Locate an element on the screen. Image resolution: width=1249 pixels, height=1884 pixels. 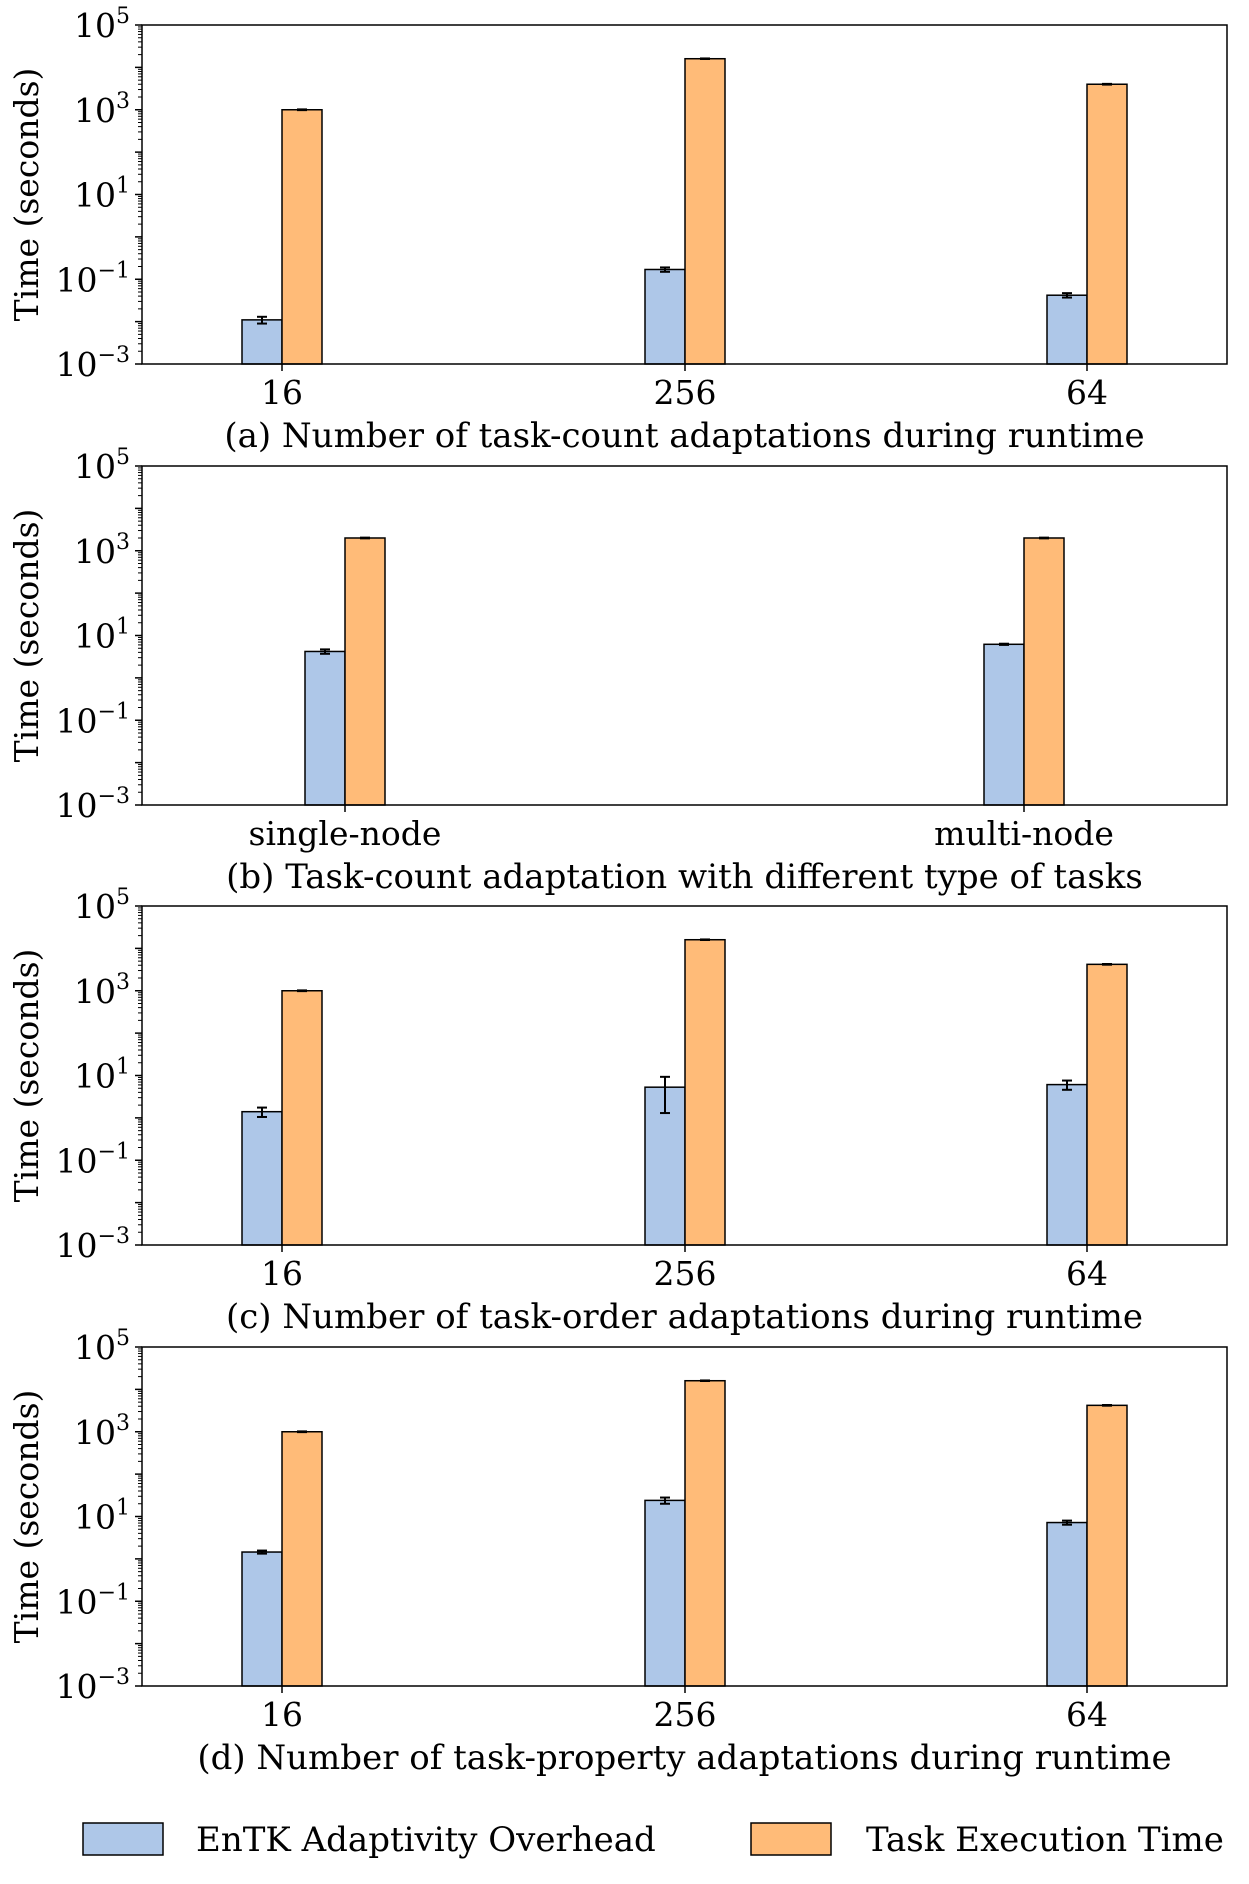
legend-entry: EnTK Adaptivity Overhead is located at coordinates (369, 1840).